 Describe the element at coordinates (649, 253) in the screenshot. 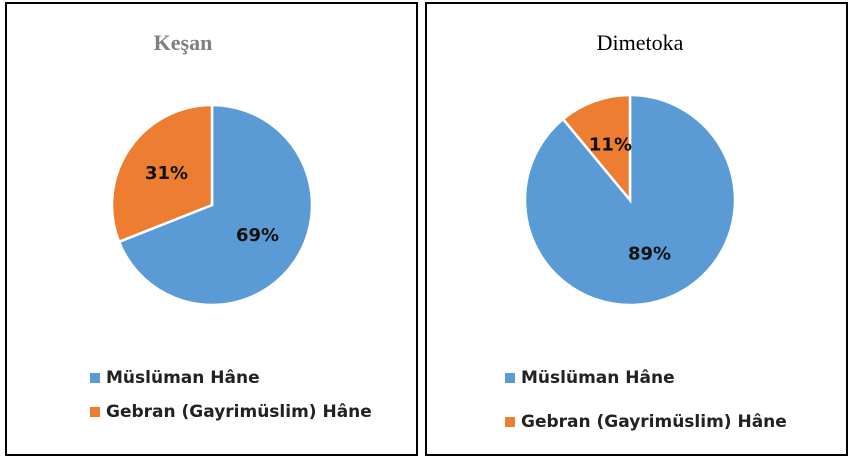

I see `data-label: 89%` at that location.